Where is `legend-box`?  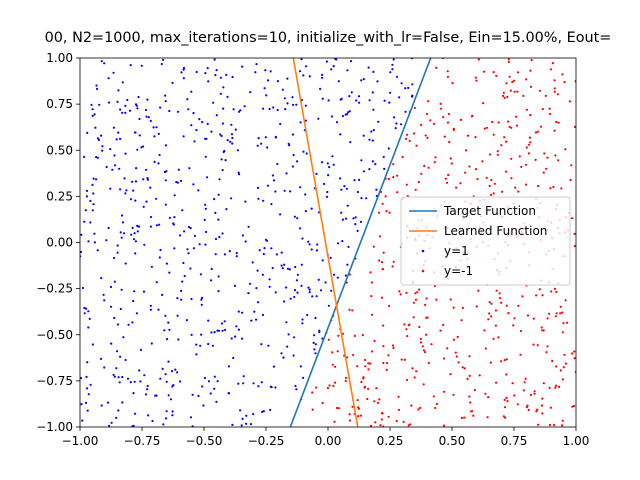 legend-box is located at coordinates (485, 241).